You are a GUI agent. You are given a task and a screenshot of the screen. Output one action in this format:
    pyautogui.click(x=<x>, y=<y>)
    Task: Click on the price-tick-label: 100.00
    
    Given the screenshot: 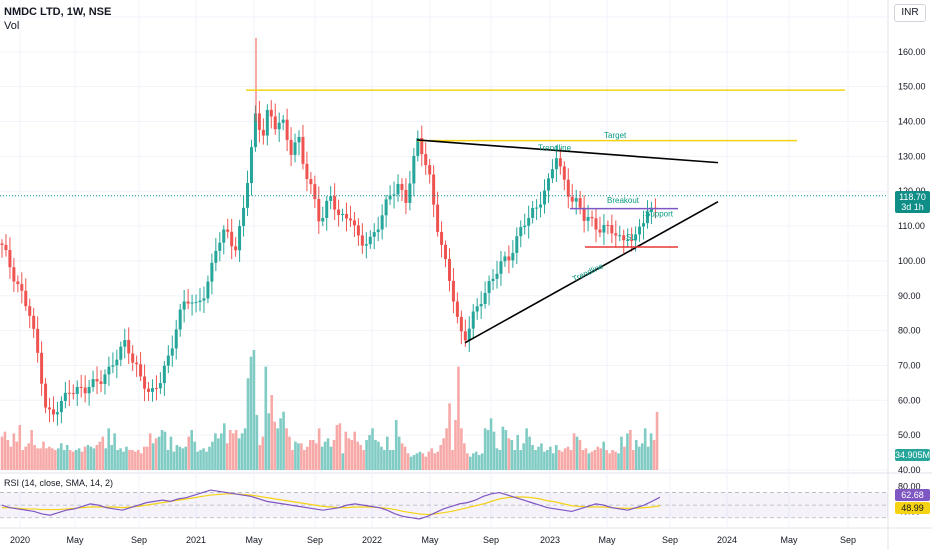 What is the action you would take?
    pyautogui.click(x=912, y=261)
    